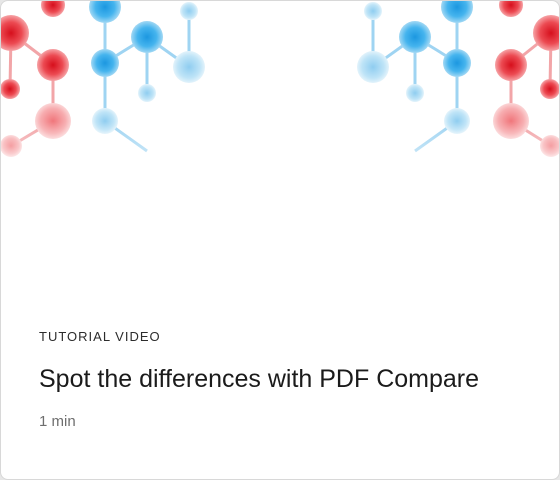 The width and height of the screenshot is (560, 480). Describe the element at coordinates (259, 379) in the screenshot. I see `card-title: Spot the differences with PDF Compare` at that location.